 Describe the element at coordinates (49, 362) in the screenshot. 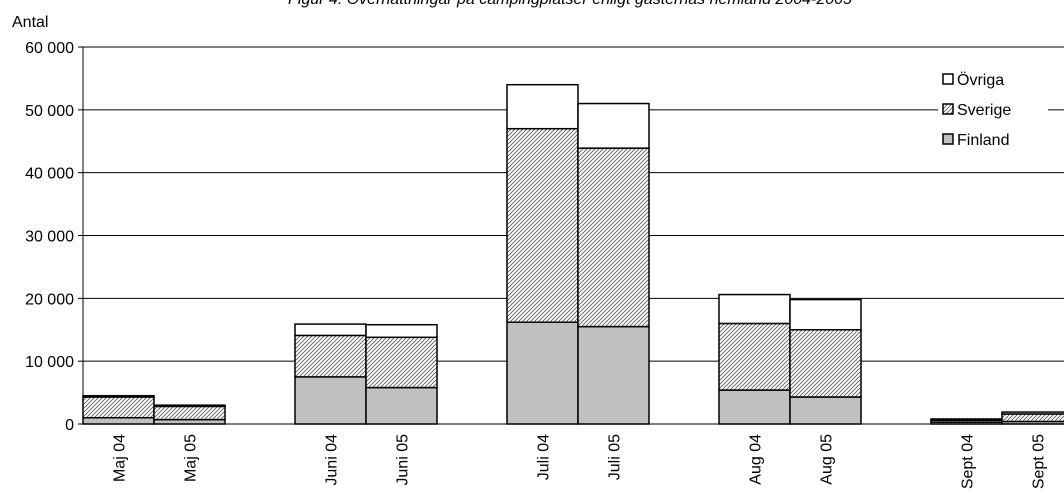

I see `y-tick-label: 10 000` at that location.